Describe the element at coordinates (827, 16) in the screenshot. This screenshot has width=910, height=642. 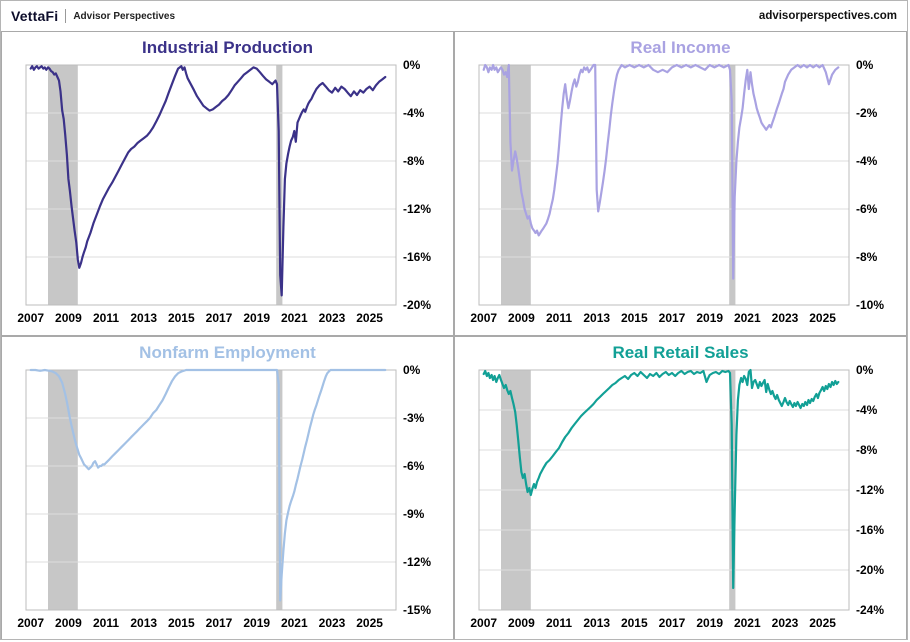
I see `site-url: advisorperspectives.com` at that location.